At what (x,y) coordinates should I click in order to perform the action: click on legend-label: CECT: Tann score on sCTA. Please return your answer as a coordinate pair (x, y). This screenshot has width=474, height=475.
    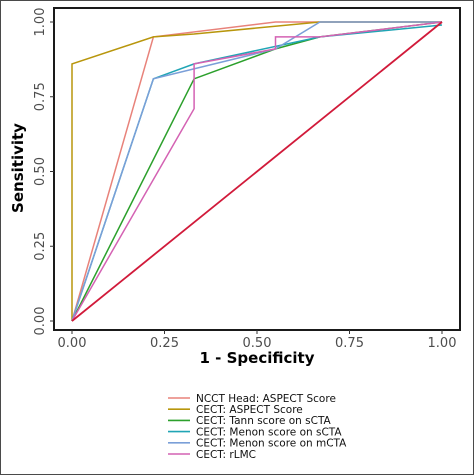
    Looking at the image, I should click on (264, 421).